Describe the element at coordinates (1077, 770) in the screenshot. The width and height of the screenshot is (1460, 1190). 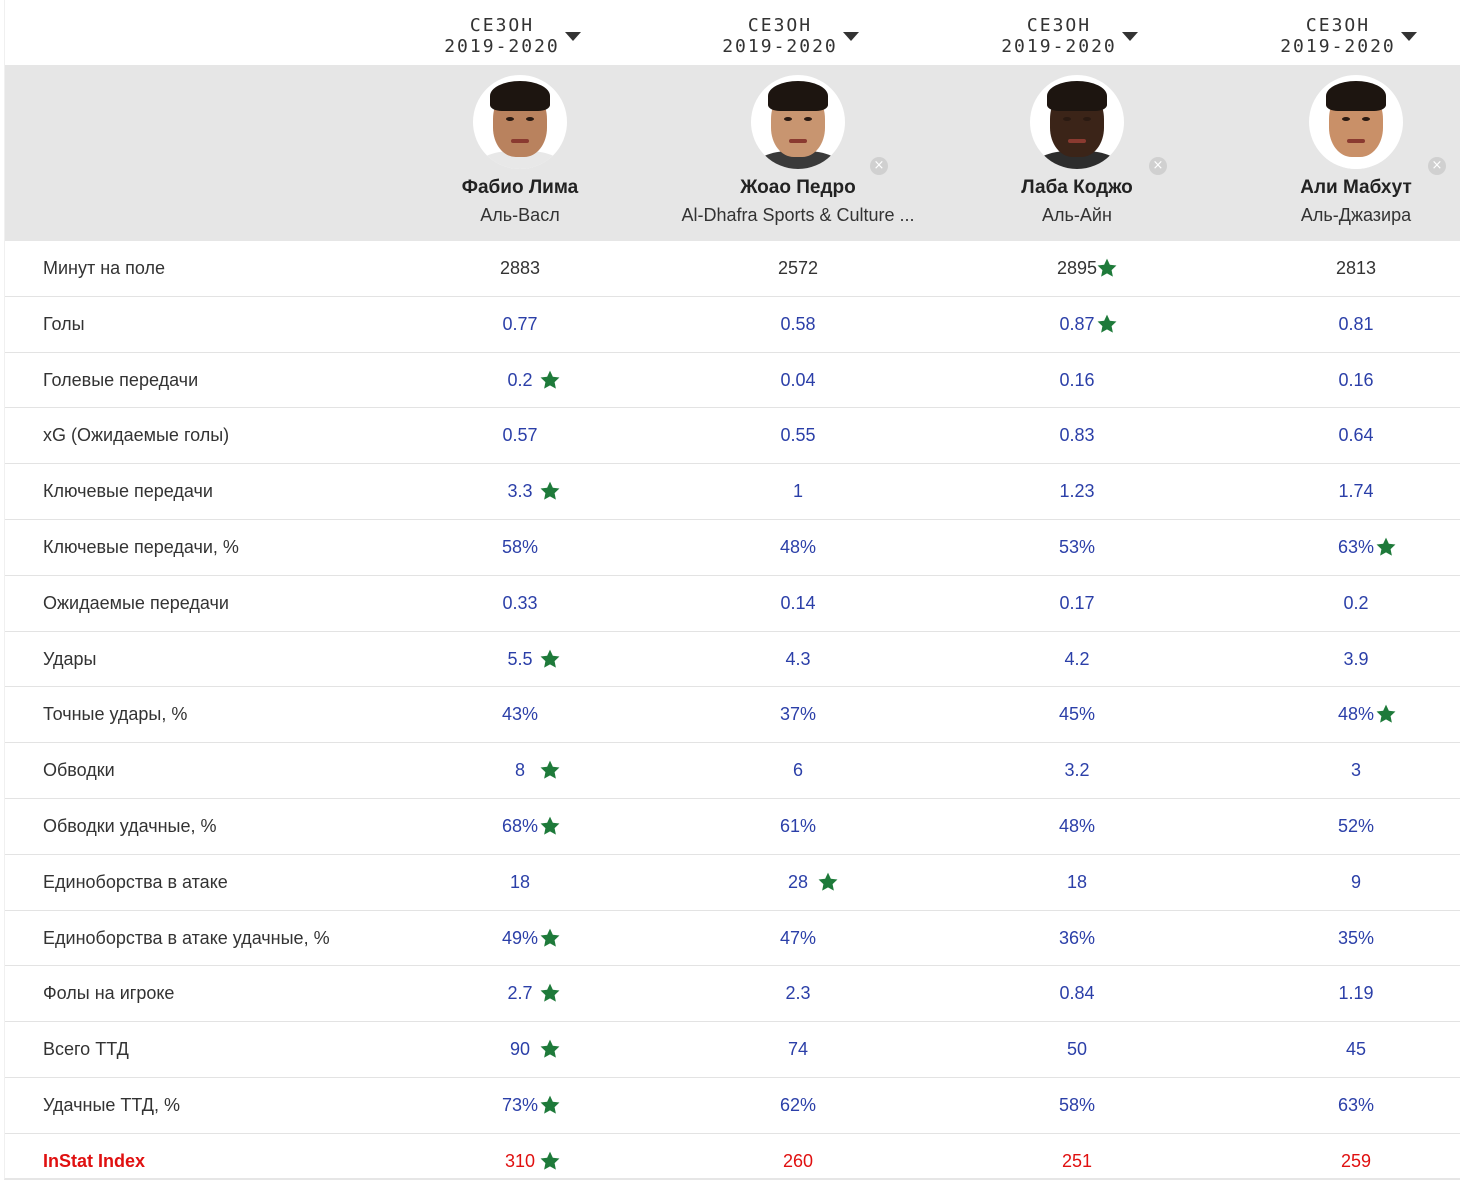
I see `stat-value: 3.2` at that location.